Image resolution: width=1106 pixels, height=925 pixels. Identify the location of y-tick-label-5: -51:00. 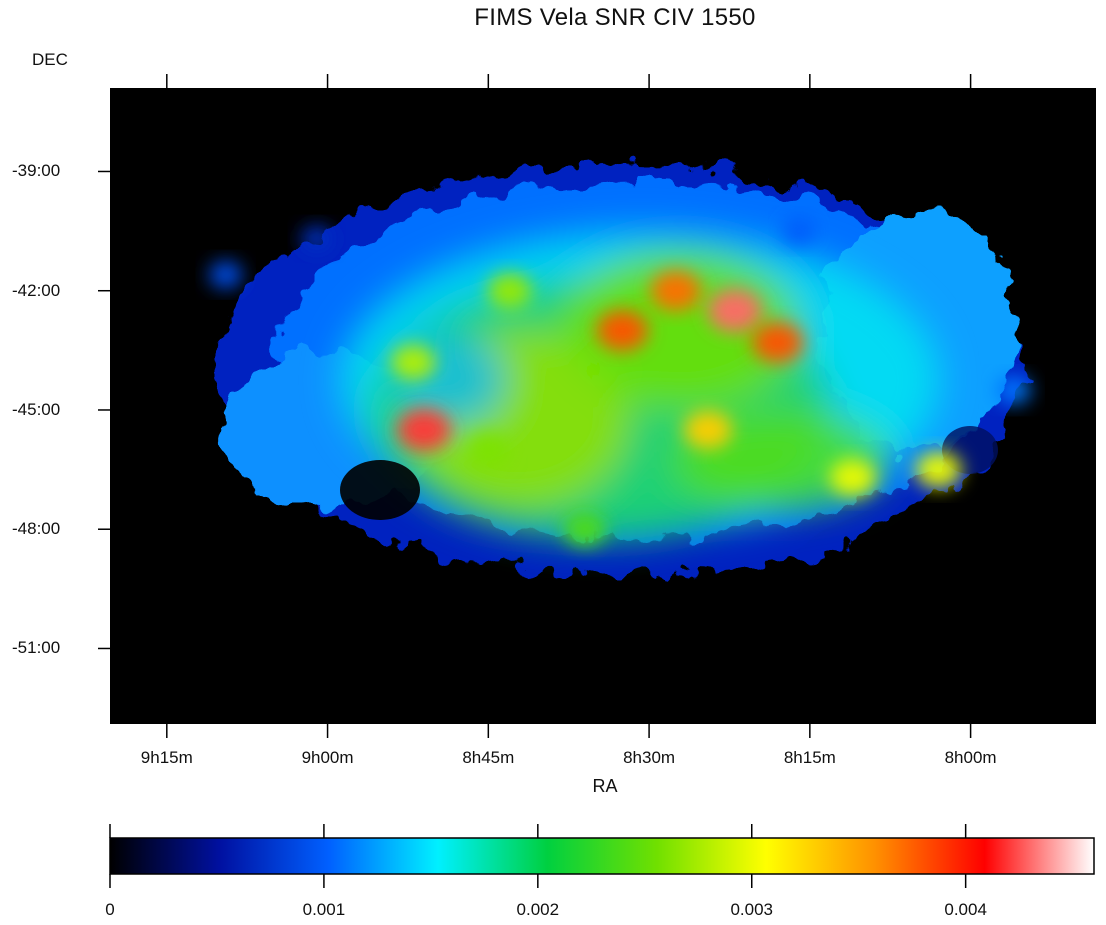
(36, 648).